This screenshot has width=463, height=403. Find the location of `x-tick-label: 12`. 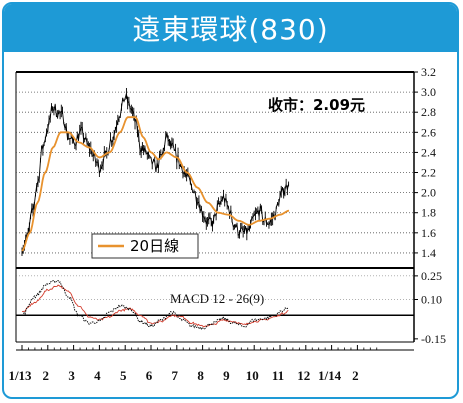

x-tick-label: 12 is located at coordinates (303, 375).